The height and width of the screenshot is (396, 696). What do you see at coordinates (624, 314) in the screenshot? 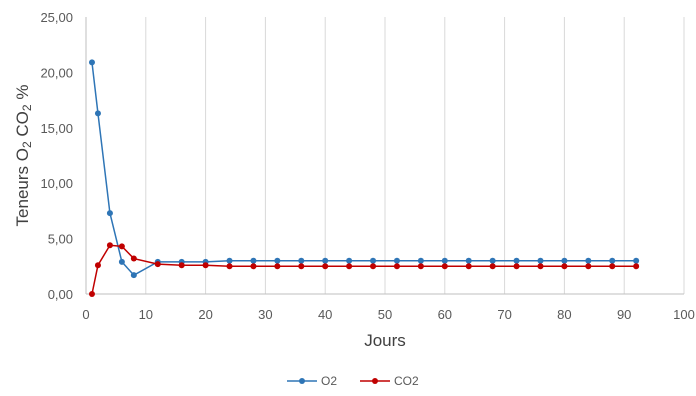
I see `x-tick-label: 90` at bounding box center [624, 314].